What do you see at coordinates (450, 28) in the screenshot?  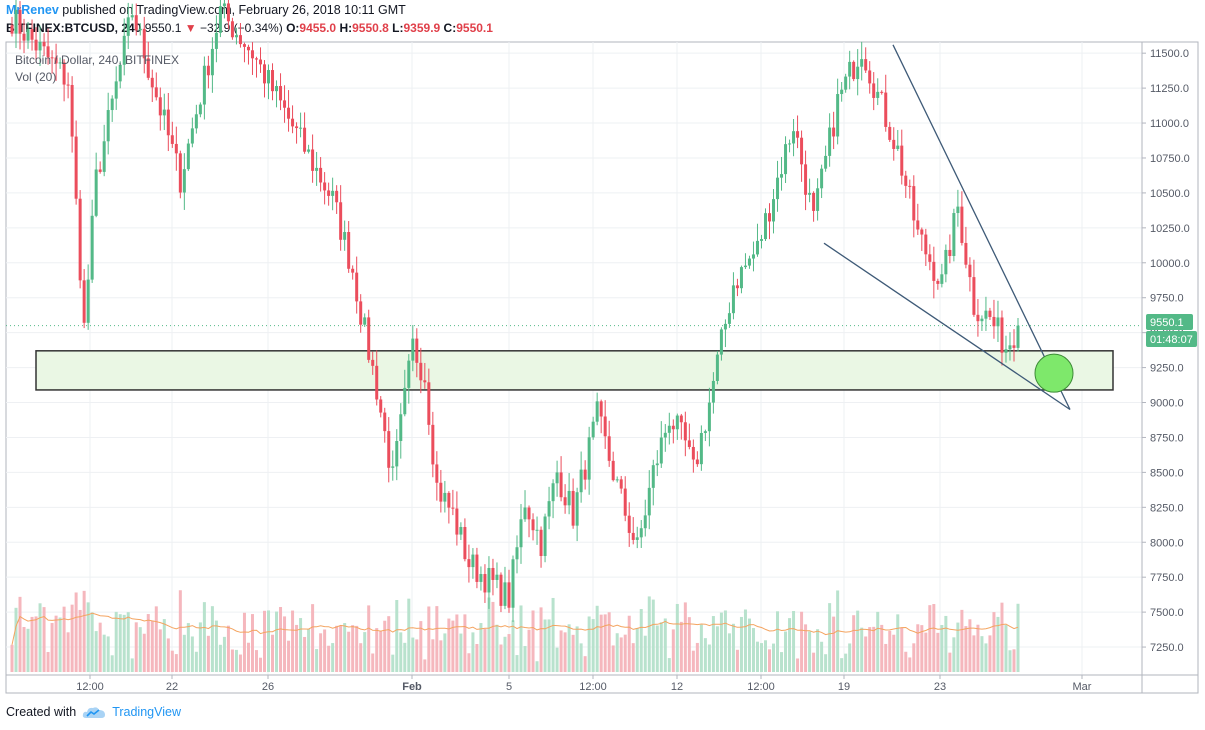 I see `close-label: C:` at bounding box center [450, 28].